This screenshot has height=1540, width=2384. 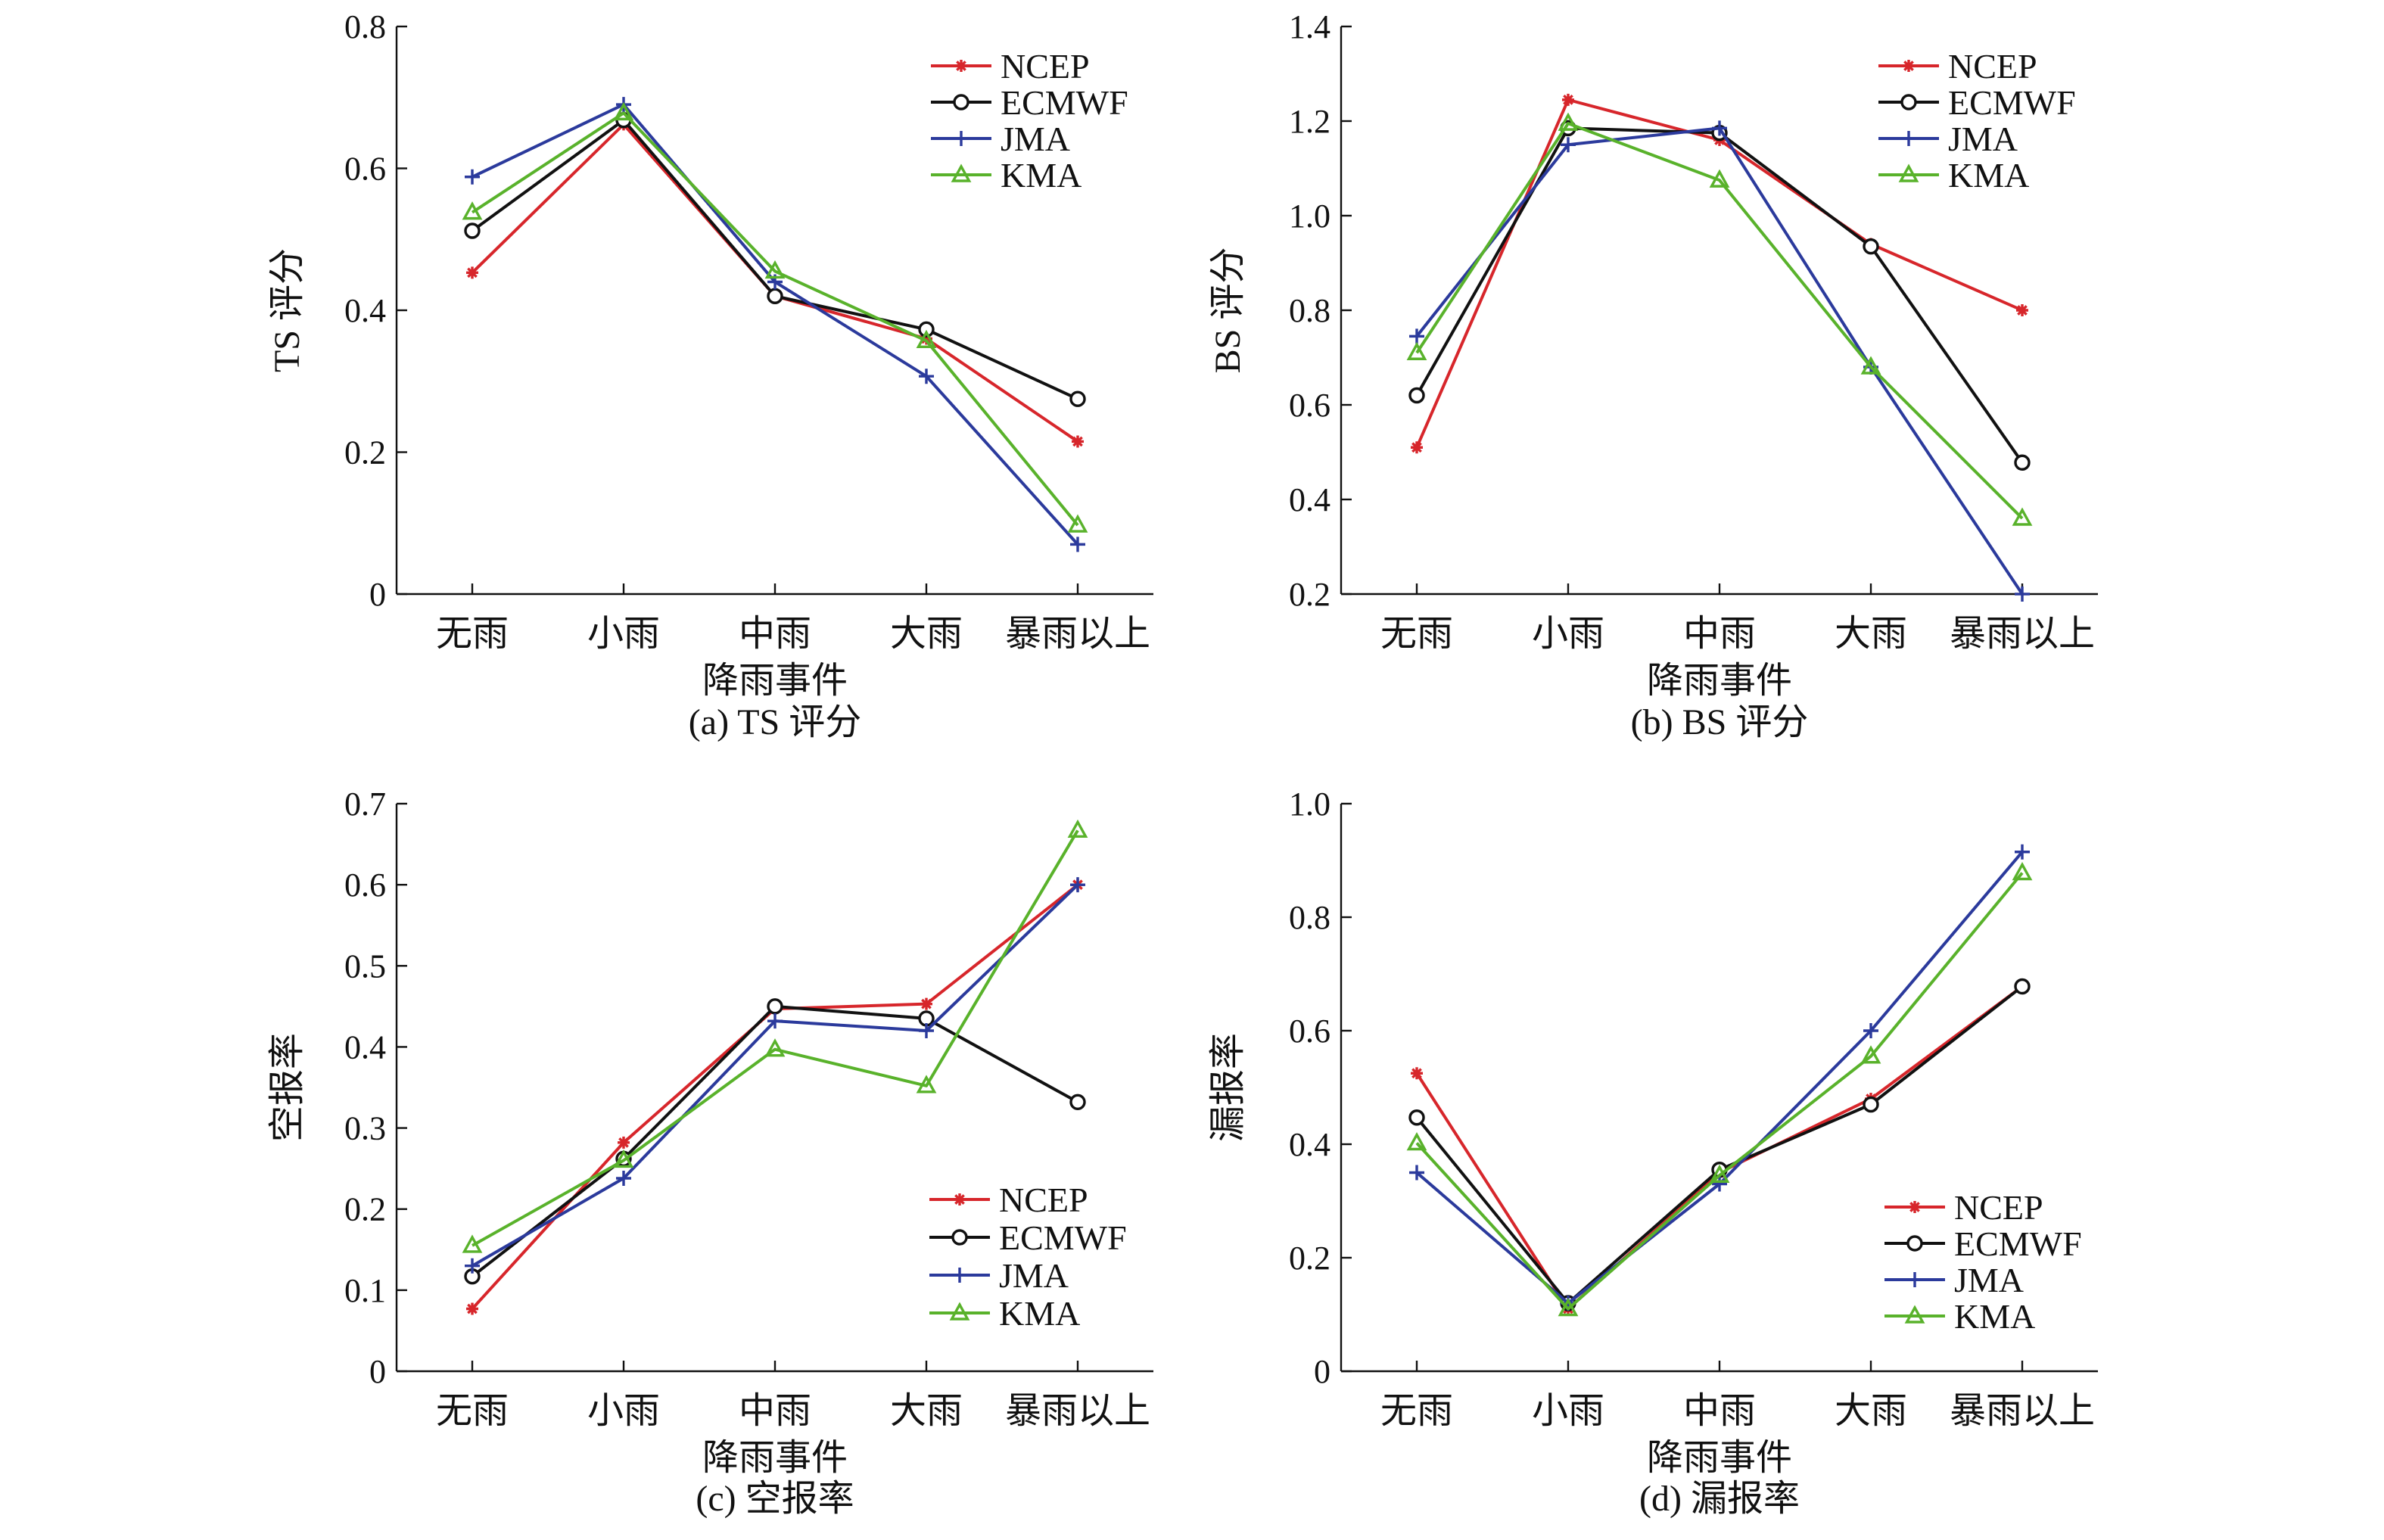 I want to click on y-tick-label: 0.8, so click(x=1309, y=311).